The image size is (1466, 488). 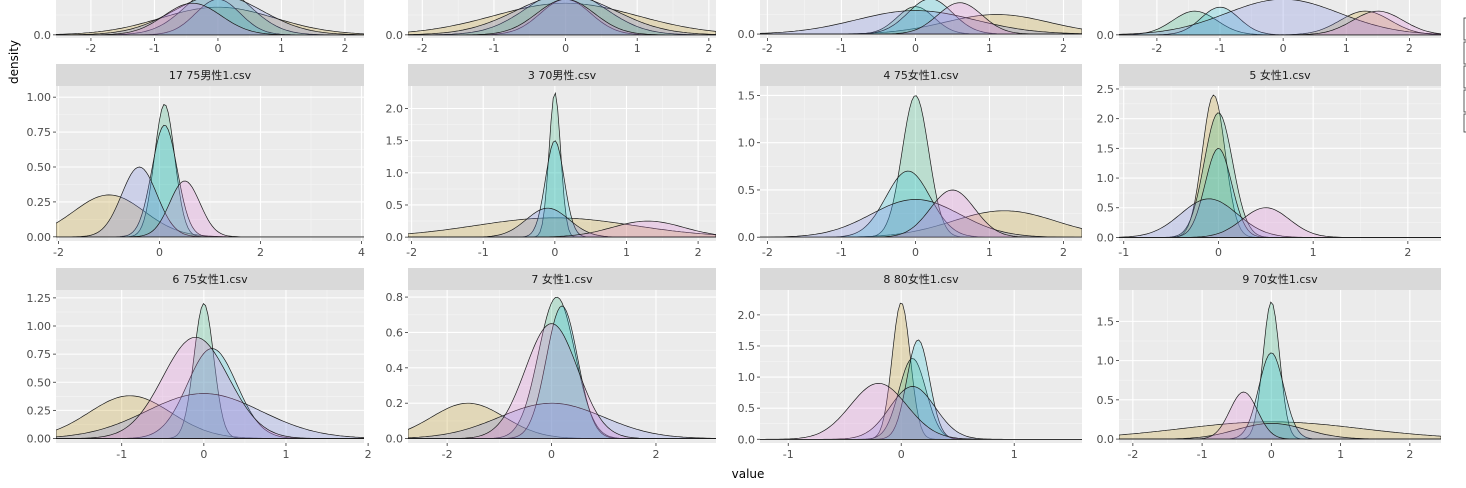 I want to click on gridlines, so click(x=562, y=366).